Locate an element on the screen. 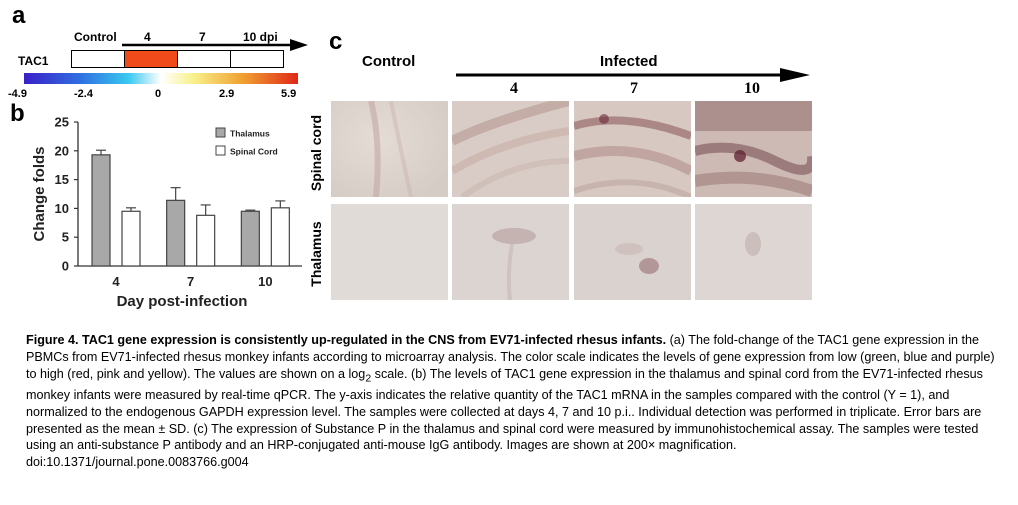  x-tick-label: 10 is located at coordinates (265, 281).